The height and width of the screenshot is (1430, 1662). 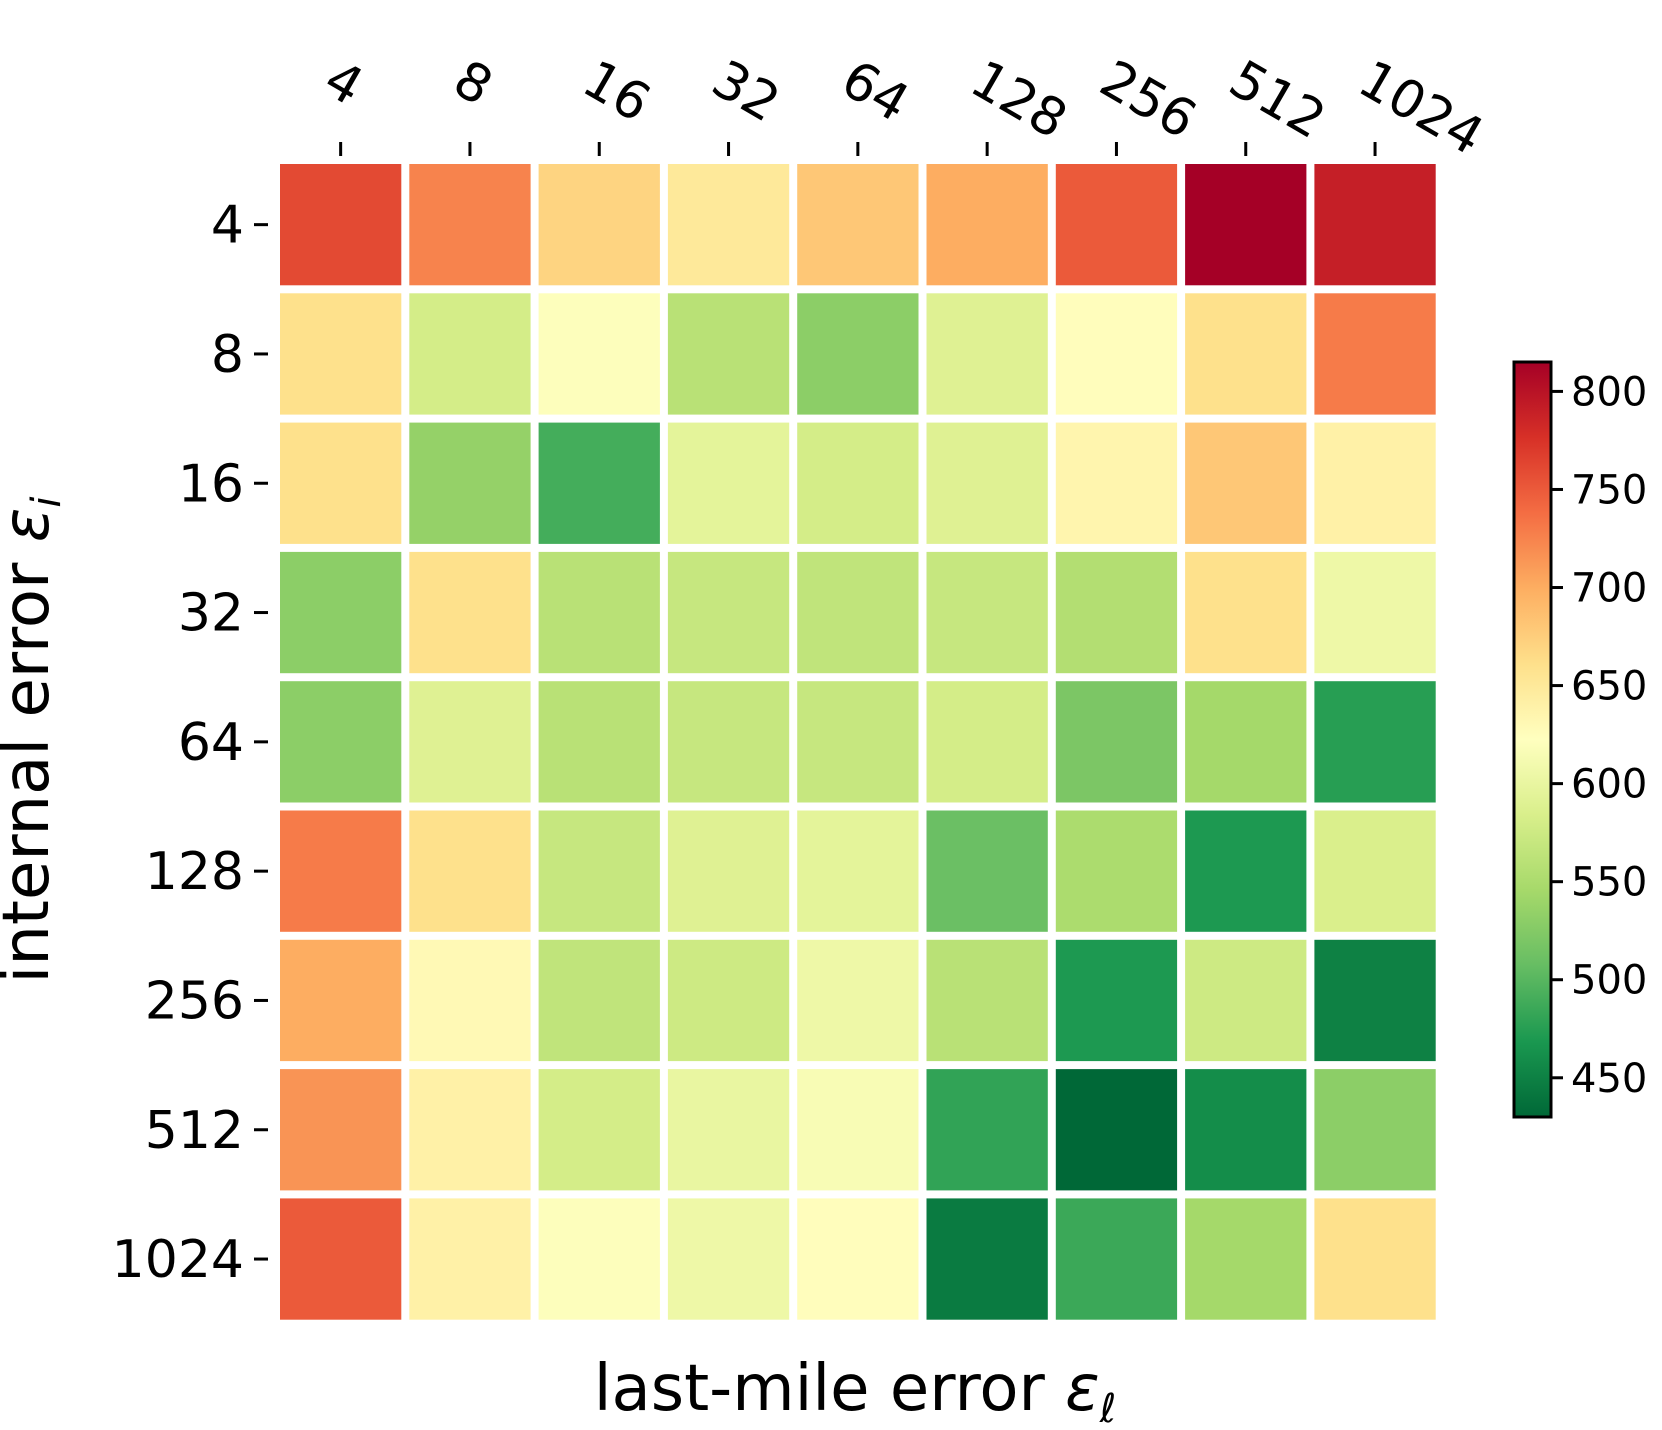 What do you see at coordinates (1609, 785) in the screenshot?
I see `colorbar-tick-label: 600` at bounding box center [1609, 785].